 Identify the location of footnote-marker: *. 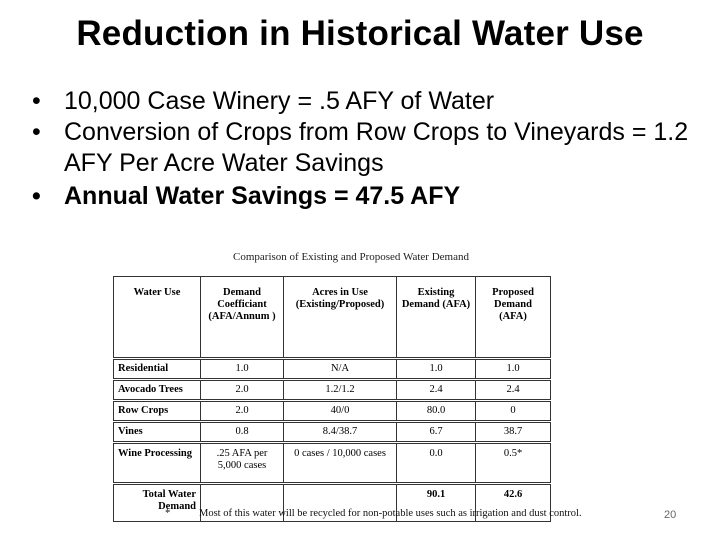
(168, 513).